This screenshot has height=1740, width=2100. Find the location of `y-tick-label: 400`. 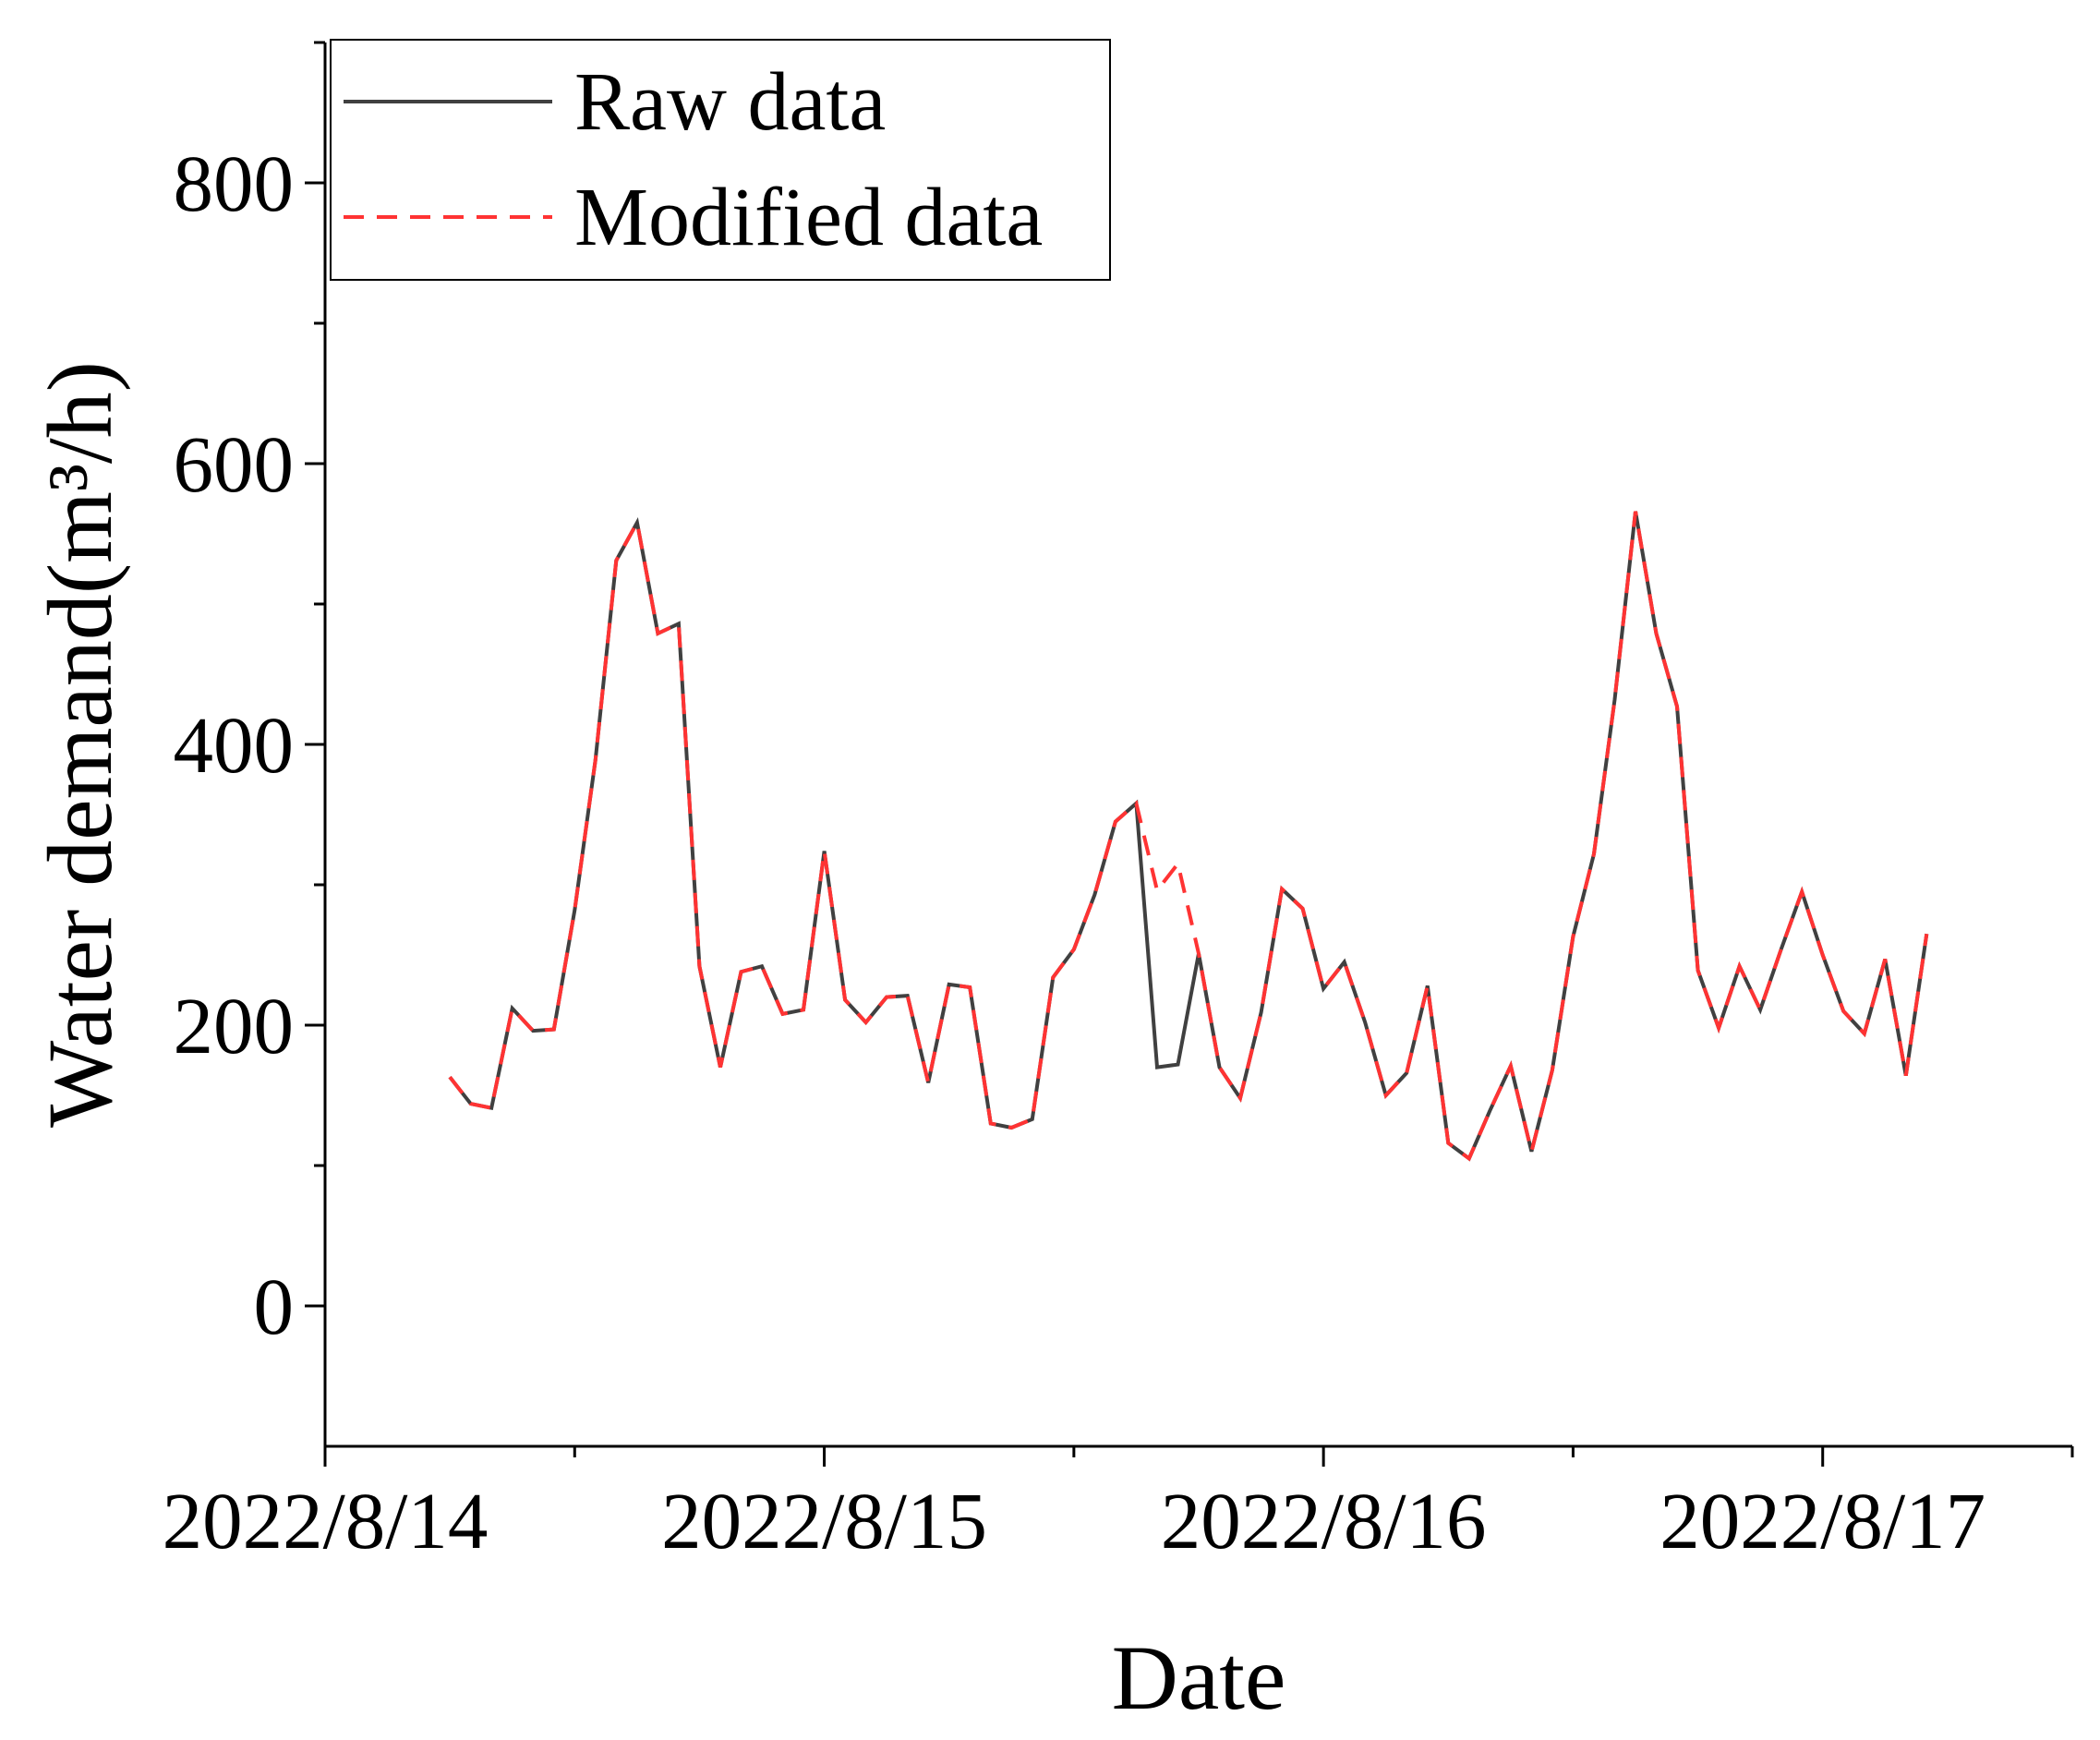

y-tick-label: 400 is located at coordinates (235, 745).